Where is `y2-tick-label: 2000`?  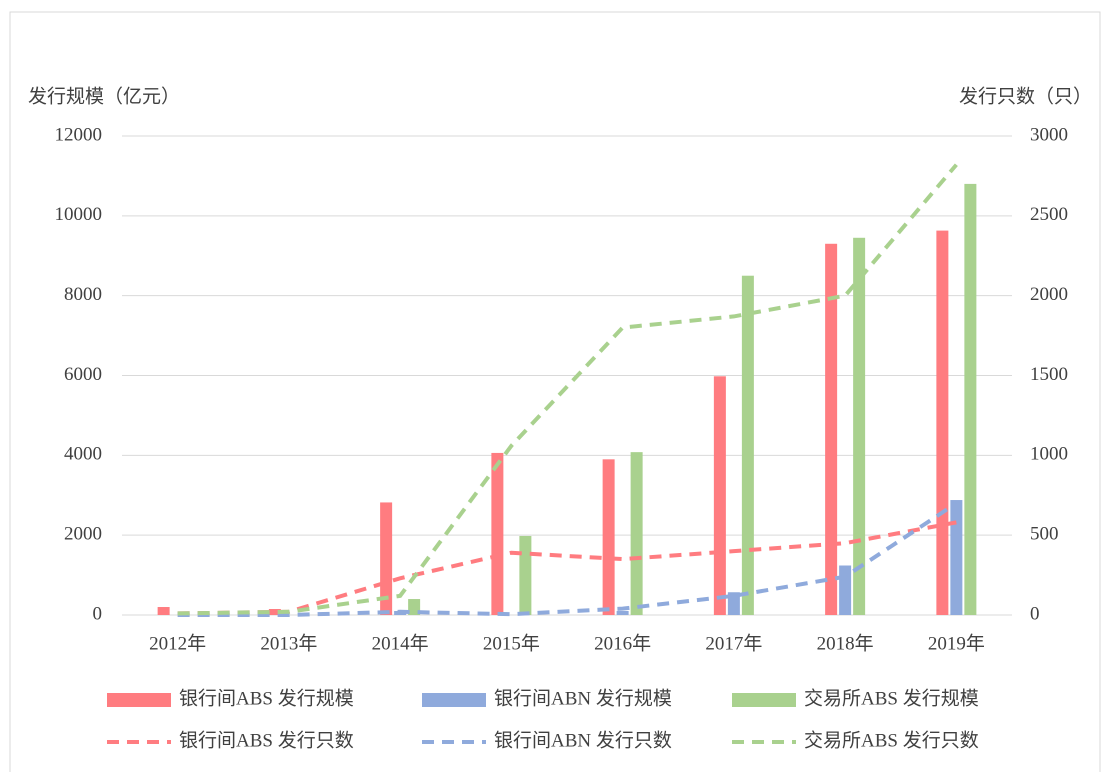
y2-tick-label: 2000 is located at coordinates (1049, 294).